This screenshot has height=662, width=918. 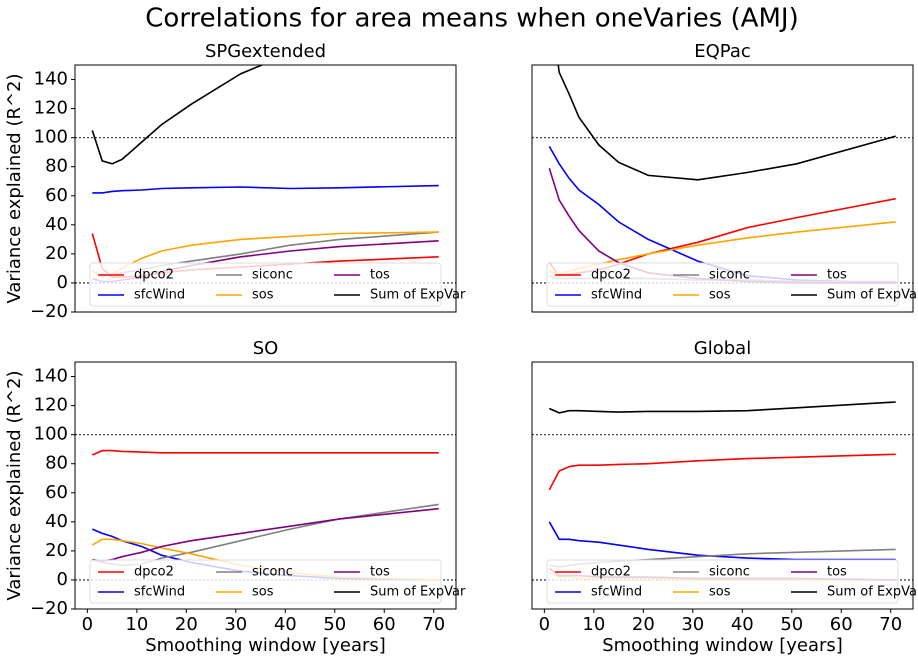 What do you see at coordinates (265, 51) in the screenshot?
I see `subplot-title: SPGextended` at bounding box center [265, 51].